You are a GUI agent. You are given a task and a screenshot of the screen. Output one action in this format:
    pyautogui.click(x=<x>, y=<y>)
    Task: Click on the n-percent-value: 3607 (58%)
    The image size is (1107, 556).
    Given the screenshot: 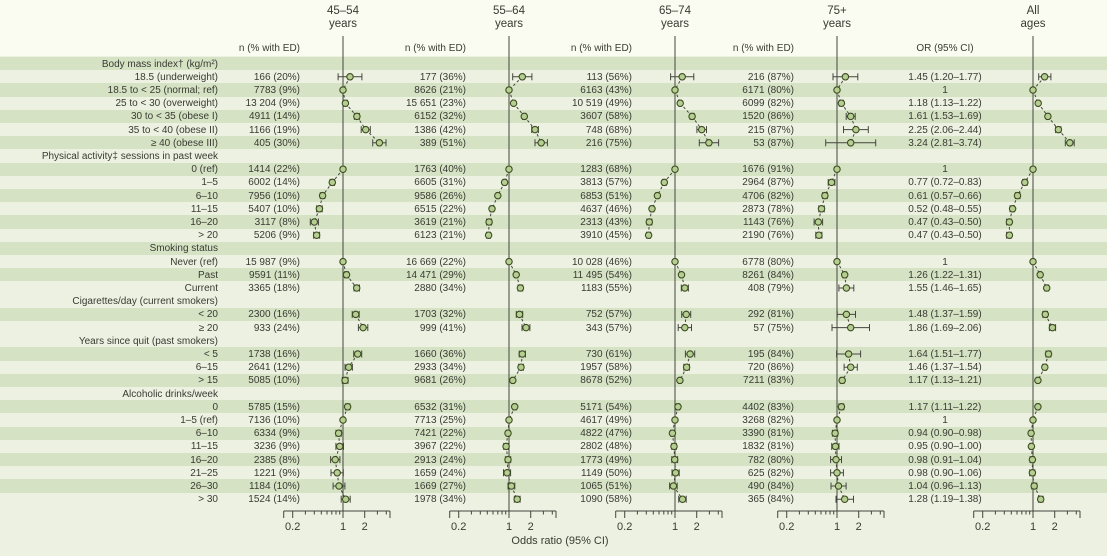 What is the action you would take?
    pyautogui.click(x=606, y=117)
    